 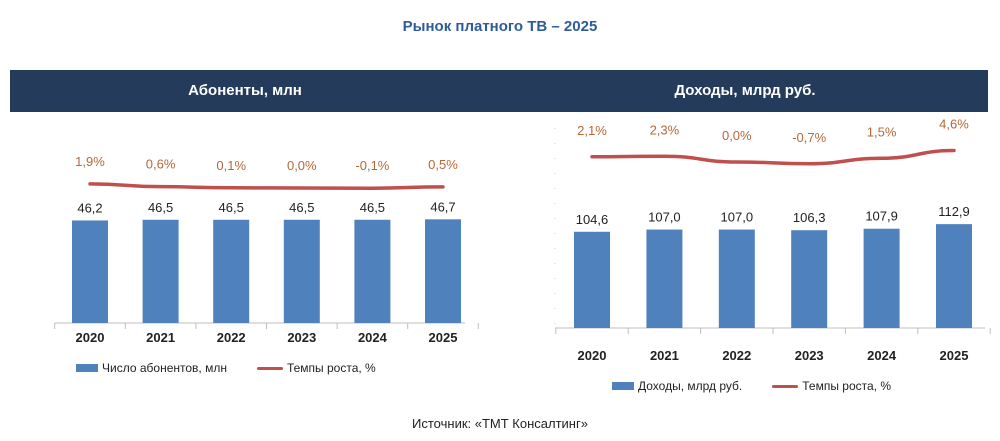 What do you see at coordinates (89, 207) in the screenshot?
I see `bar-value-label: 46,2` at bounding box center [89, 207].